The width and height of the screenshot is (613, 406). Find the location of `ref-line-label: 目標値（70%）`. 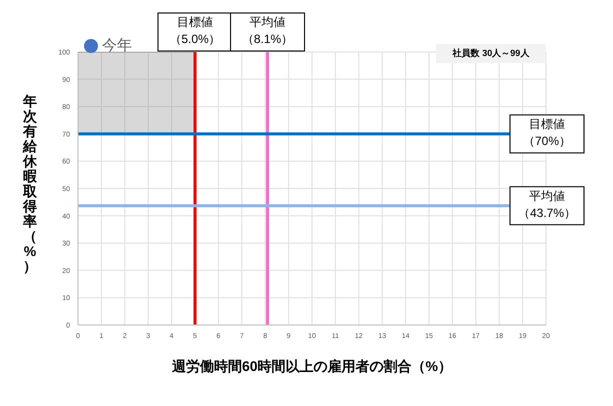

ref-line-label: 目標値（70%） is located at coordinates (547, 133).